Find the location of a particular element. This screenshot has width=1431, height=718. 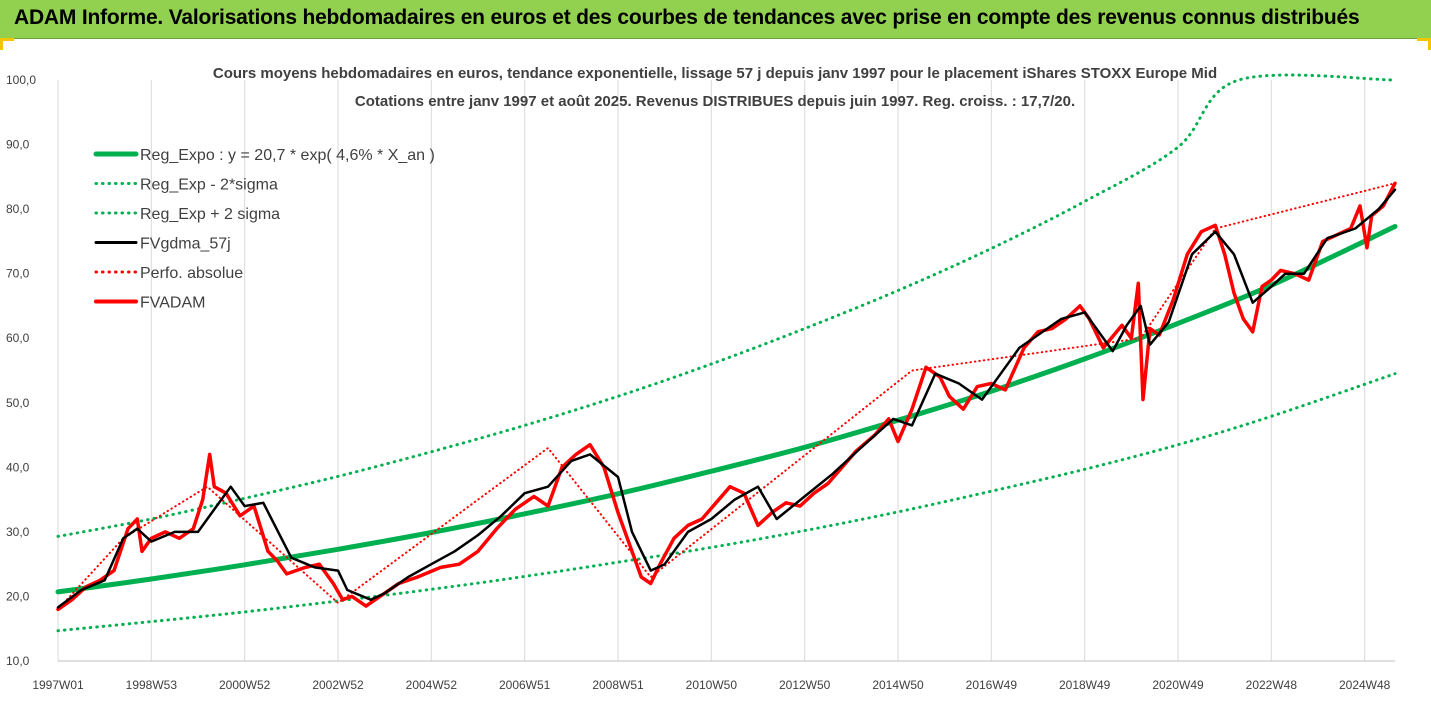

x-tick-label: 2012W50 is located at coordinates (805, 685).